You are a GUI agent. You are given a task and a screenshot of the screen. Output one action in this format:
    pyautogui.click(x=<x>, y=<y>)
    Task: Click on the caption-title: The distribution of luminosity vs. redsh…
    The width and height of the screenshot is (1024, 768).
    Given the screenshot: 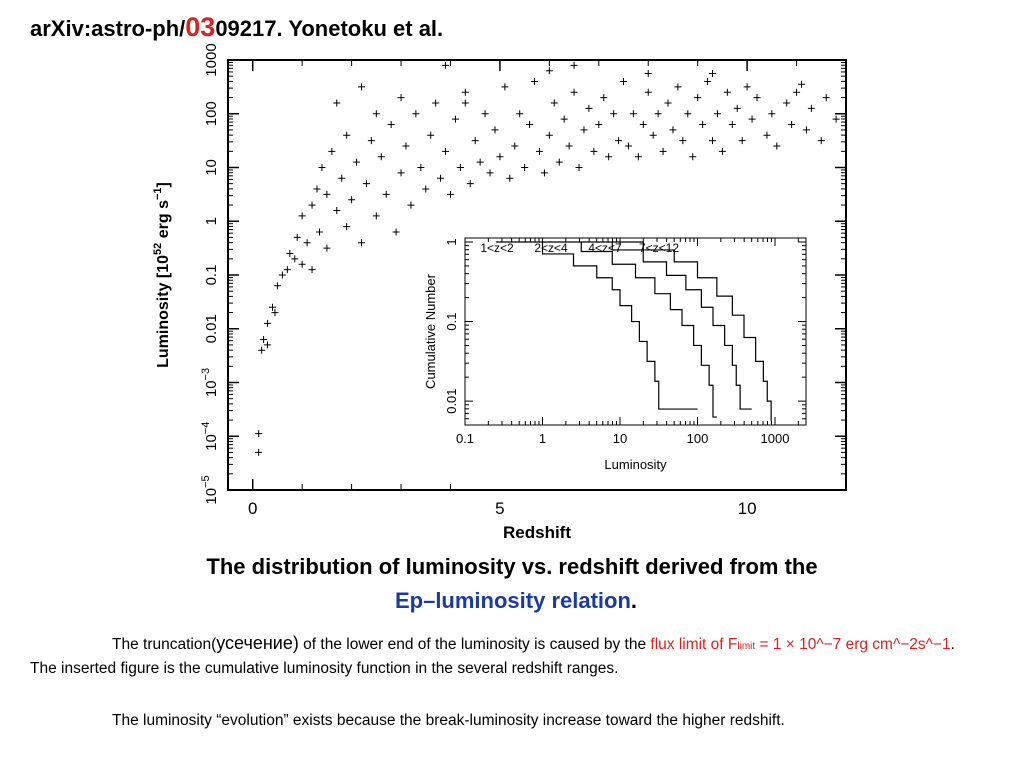 What is the action you would take?
    pyautogui.click(x=512, y=584)
    